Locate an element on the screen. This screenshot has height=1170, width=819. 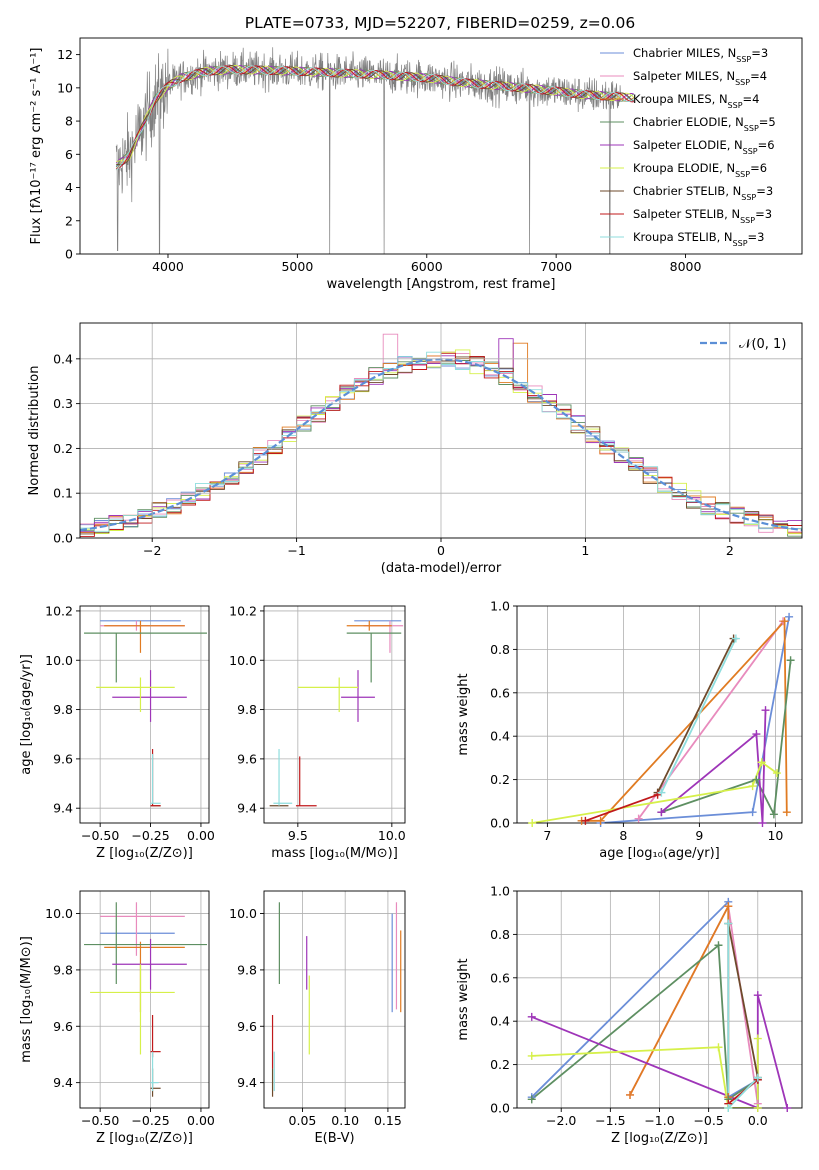
y-tick-label: 0.2 is located at coordinates (500, 1064).